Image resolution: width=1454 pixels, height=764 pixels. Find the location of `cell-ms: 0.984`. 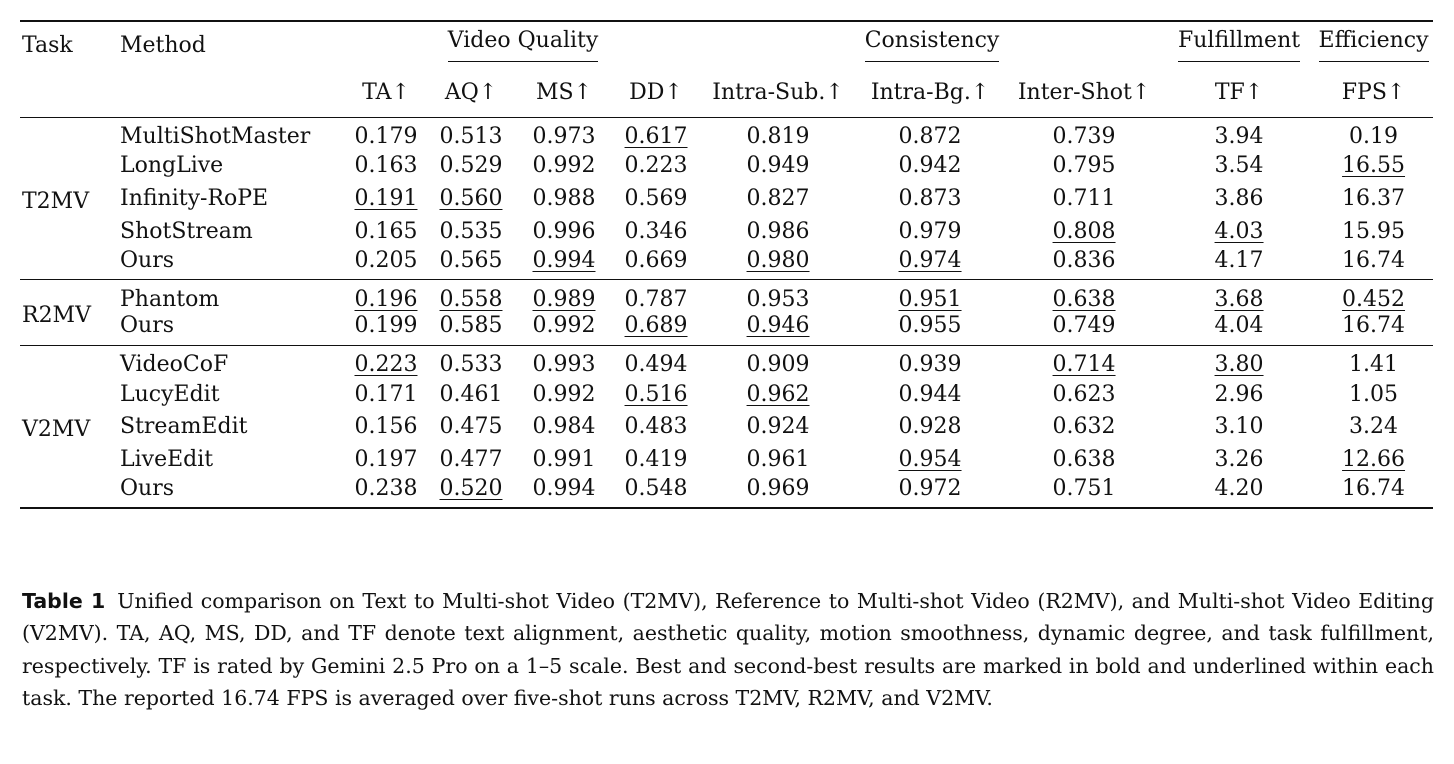

cell-ms: 0.984 is located at coordinates (564, 427).